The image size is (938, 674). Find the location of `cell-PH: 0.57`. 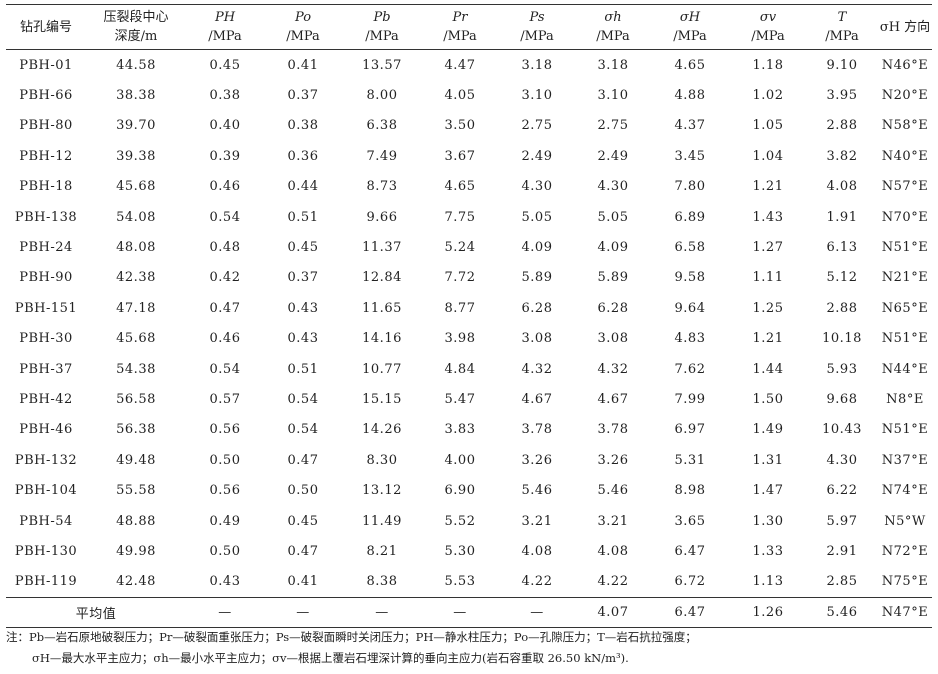

cell-PH: 0.57 is located at coordinates (225, 399).